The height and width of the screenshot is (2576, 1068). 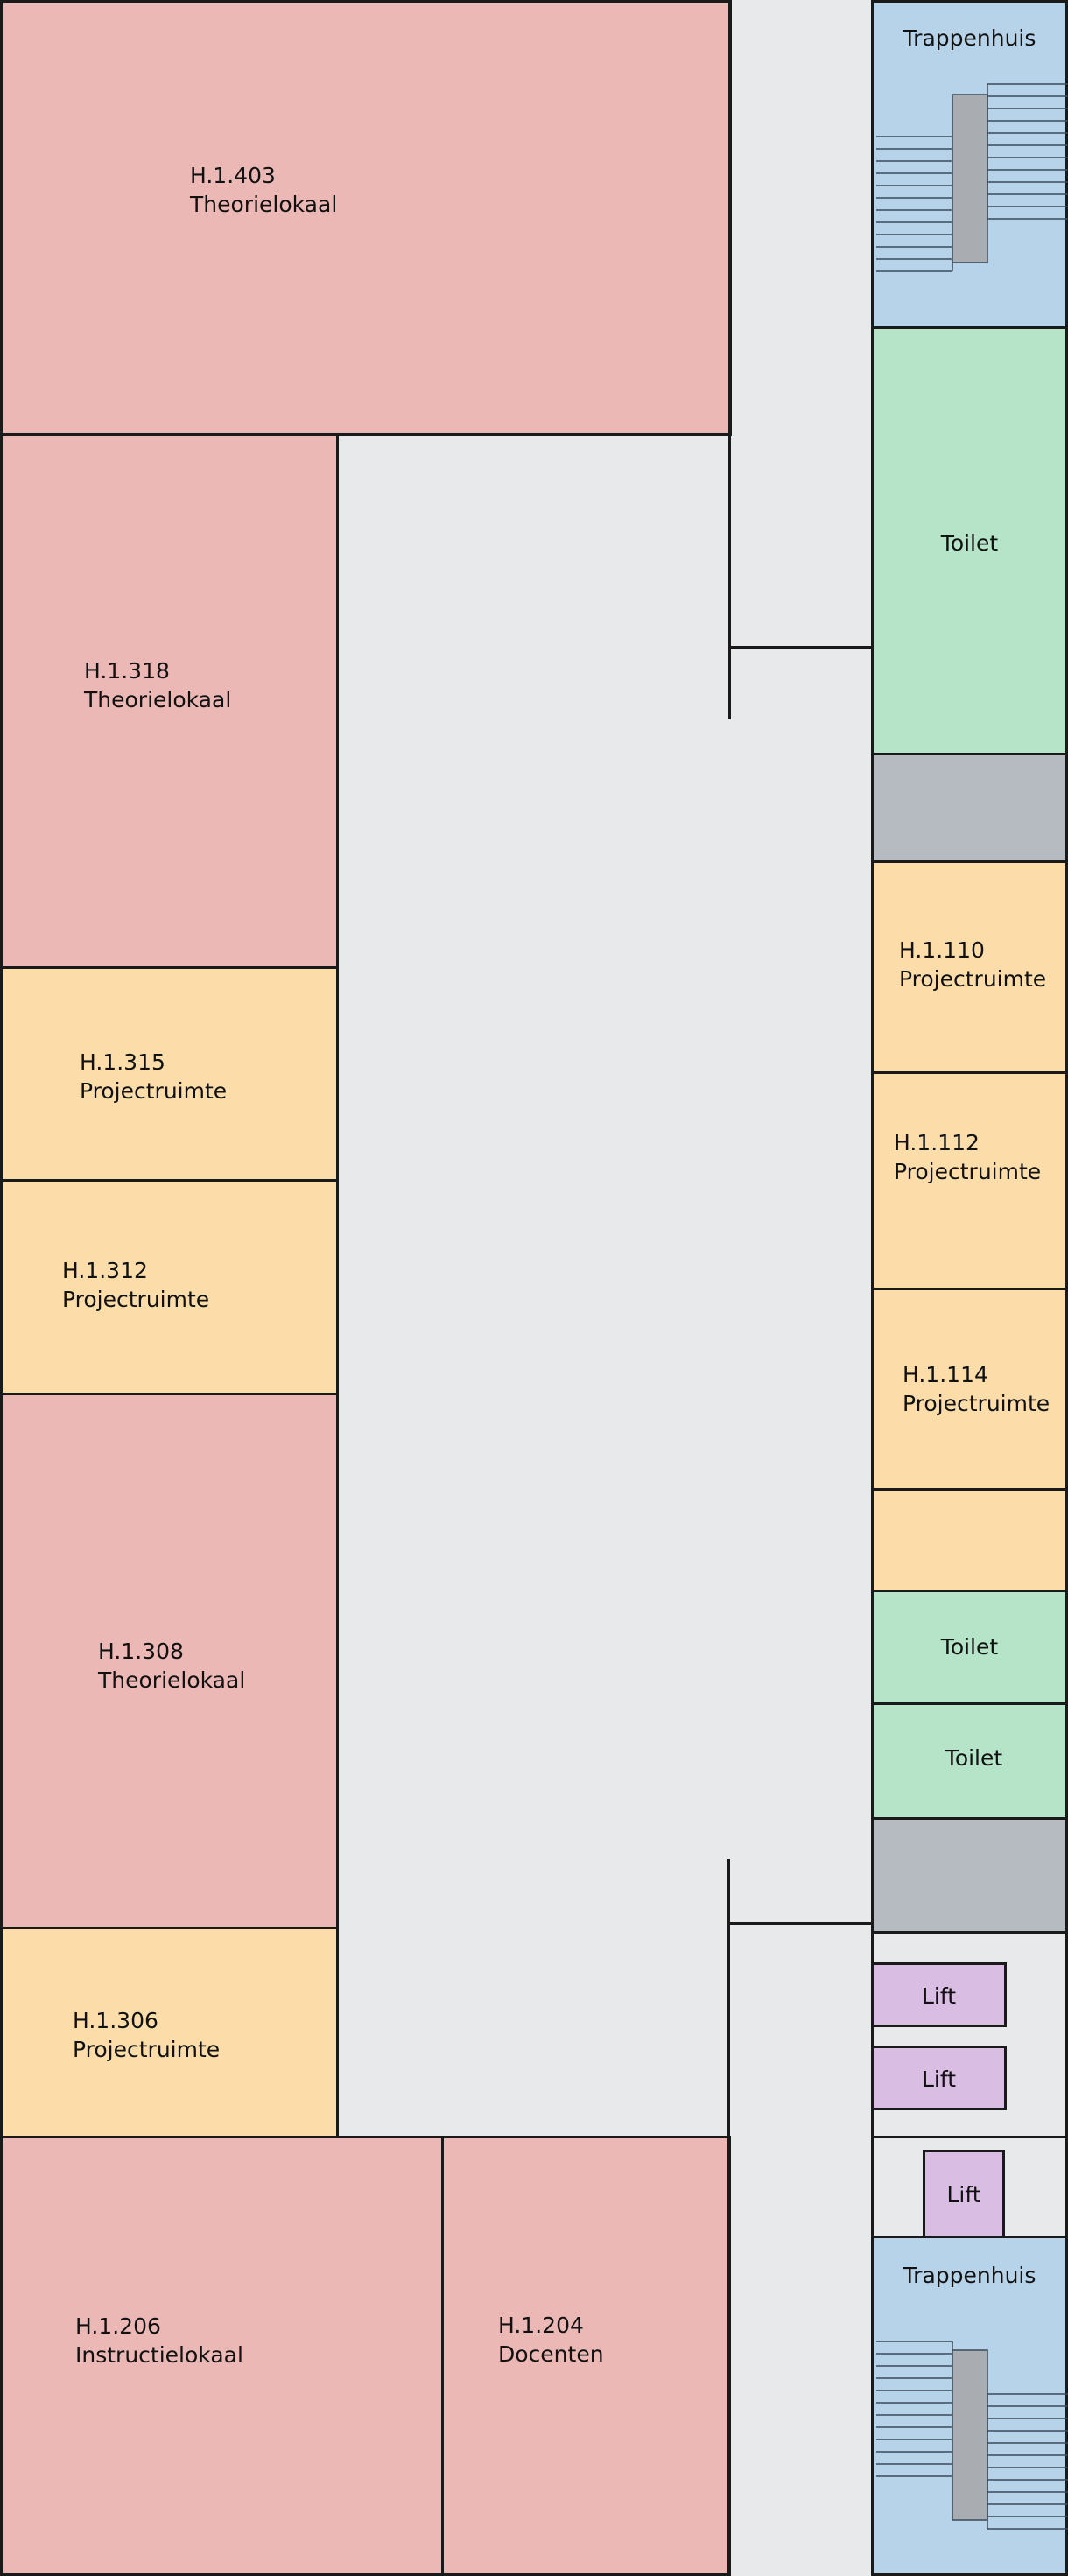 I want to click on lift-2: Lift, so click(x=939, y=2078).